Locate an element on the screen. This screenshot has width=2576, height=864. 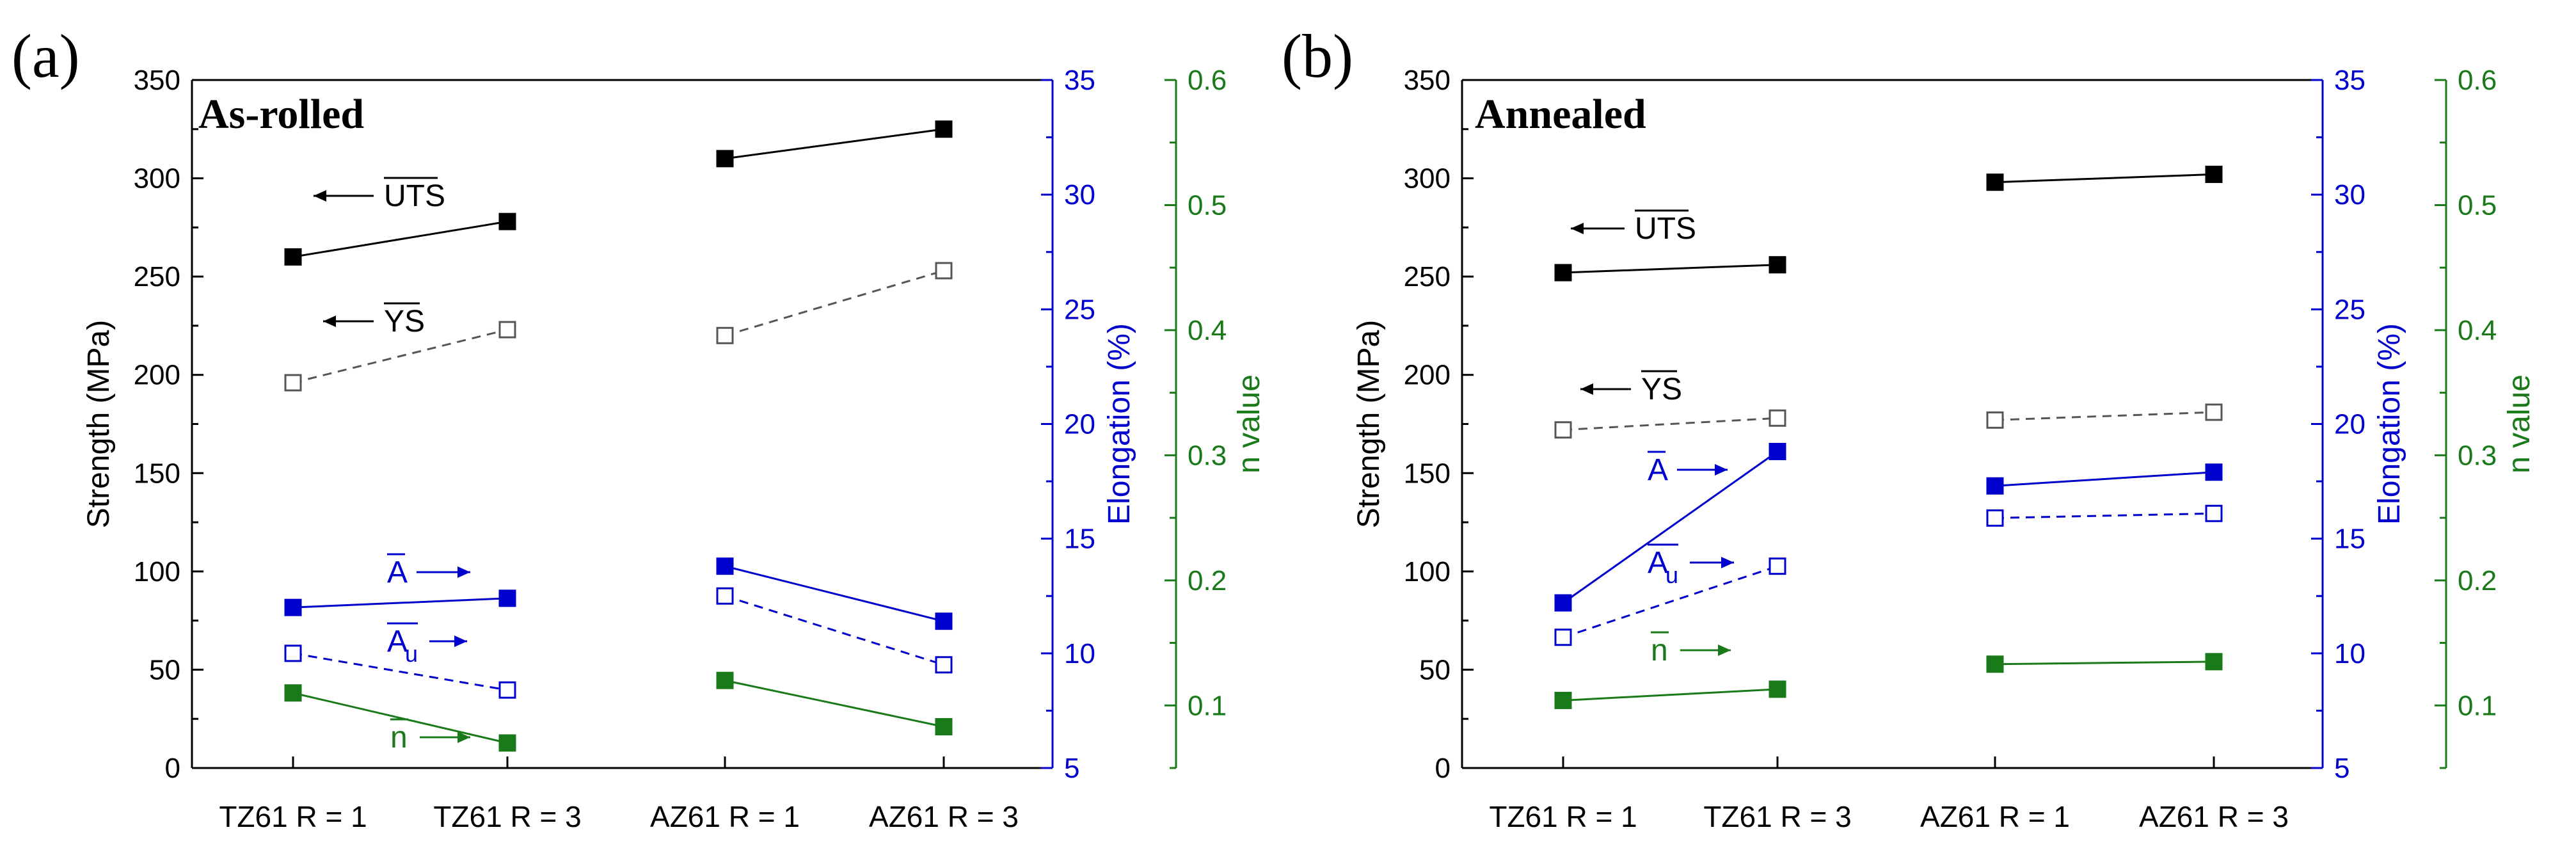
annotation-ys: YS is located at coordinates (1662, 389).